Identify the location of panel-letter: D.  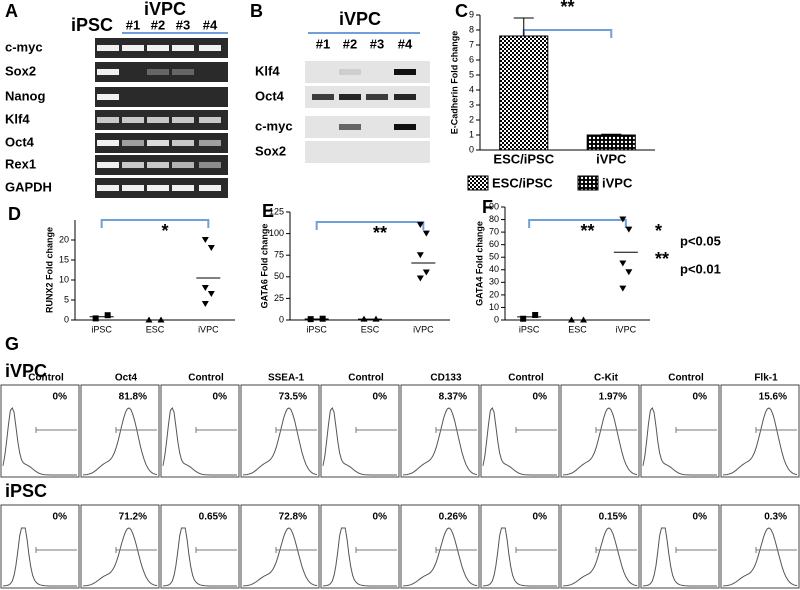
(14, 214).